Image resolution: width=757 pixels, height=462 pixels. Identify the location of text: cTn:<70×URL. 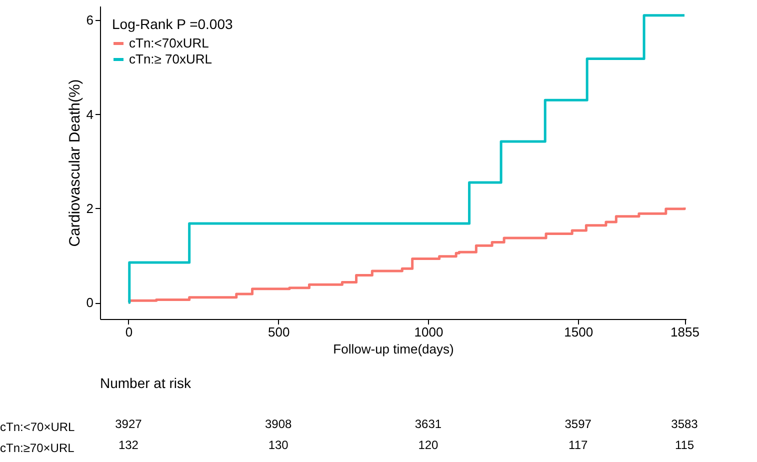
(38, 427).